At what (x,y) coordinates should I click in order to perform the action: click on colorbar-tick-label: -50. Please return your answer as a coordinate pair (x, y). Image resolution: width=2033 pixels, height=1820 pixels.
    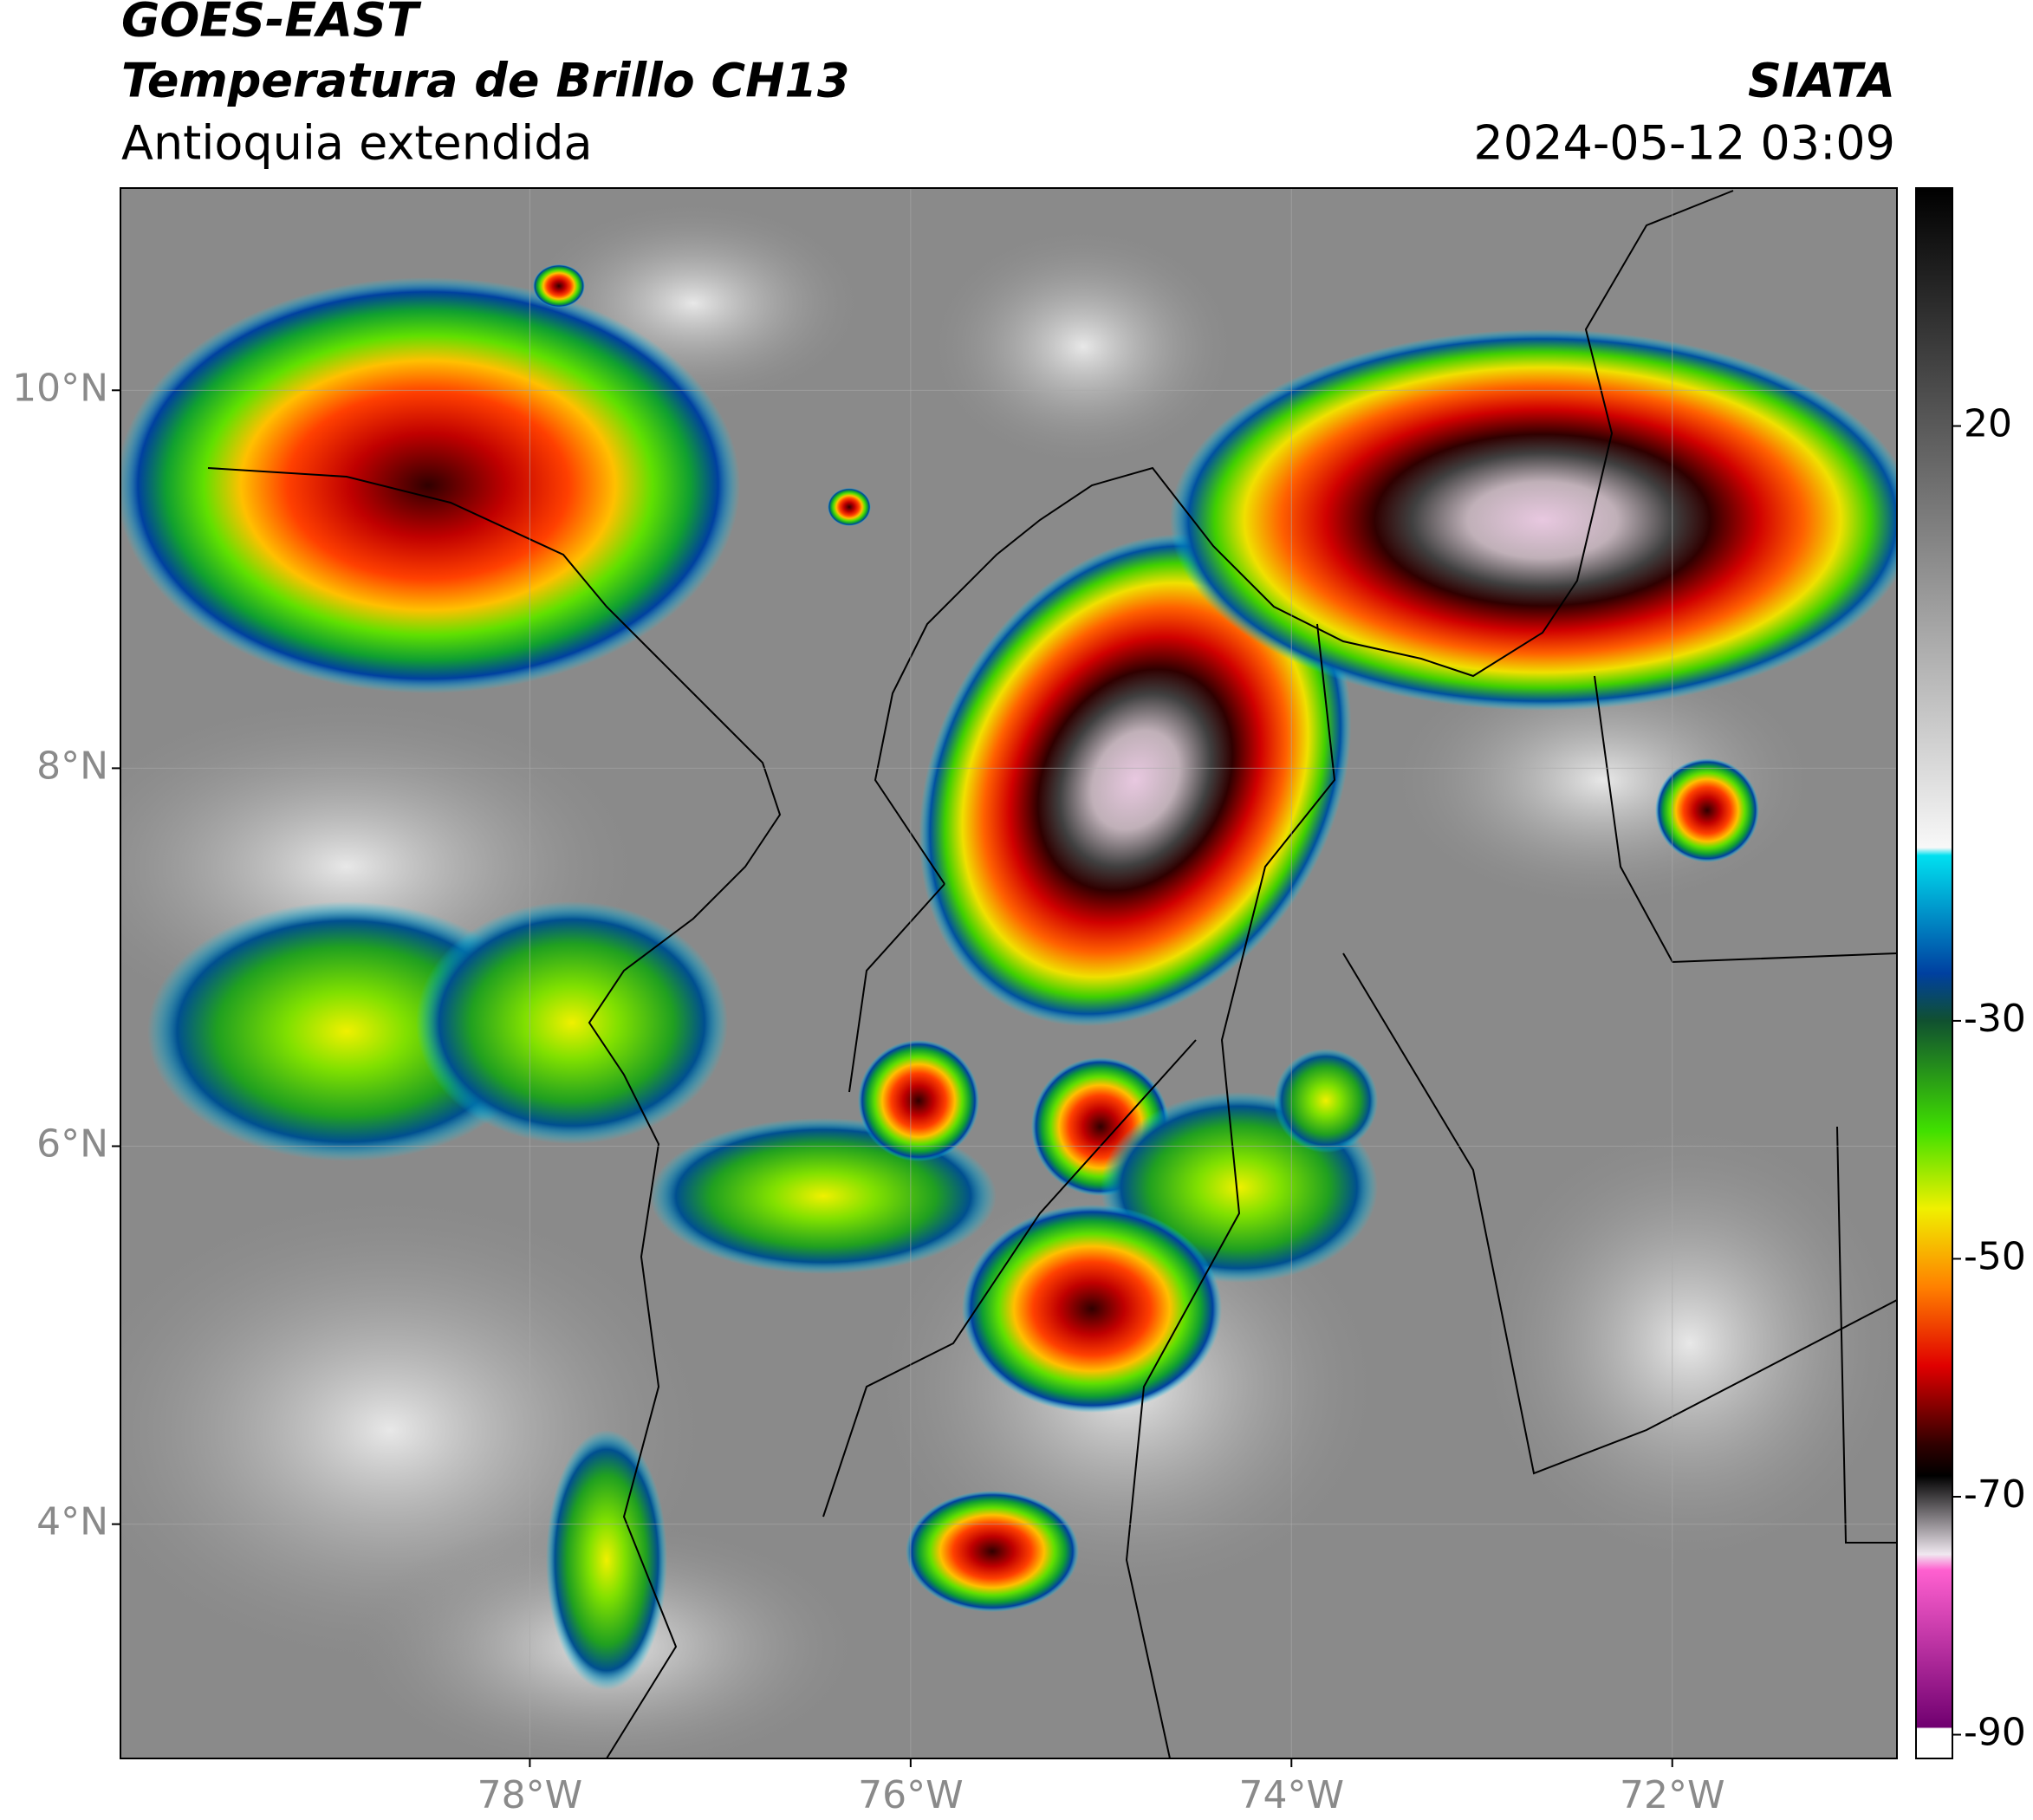
    Looking at the image, I should click on (1995, 1256).